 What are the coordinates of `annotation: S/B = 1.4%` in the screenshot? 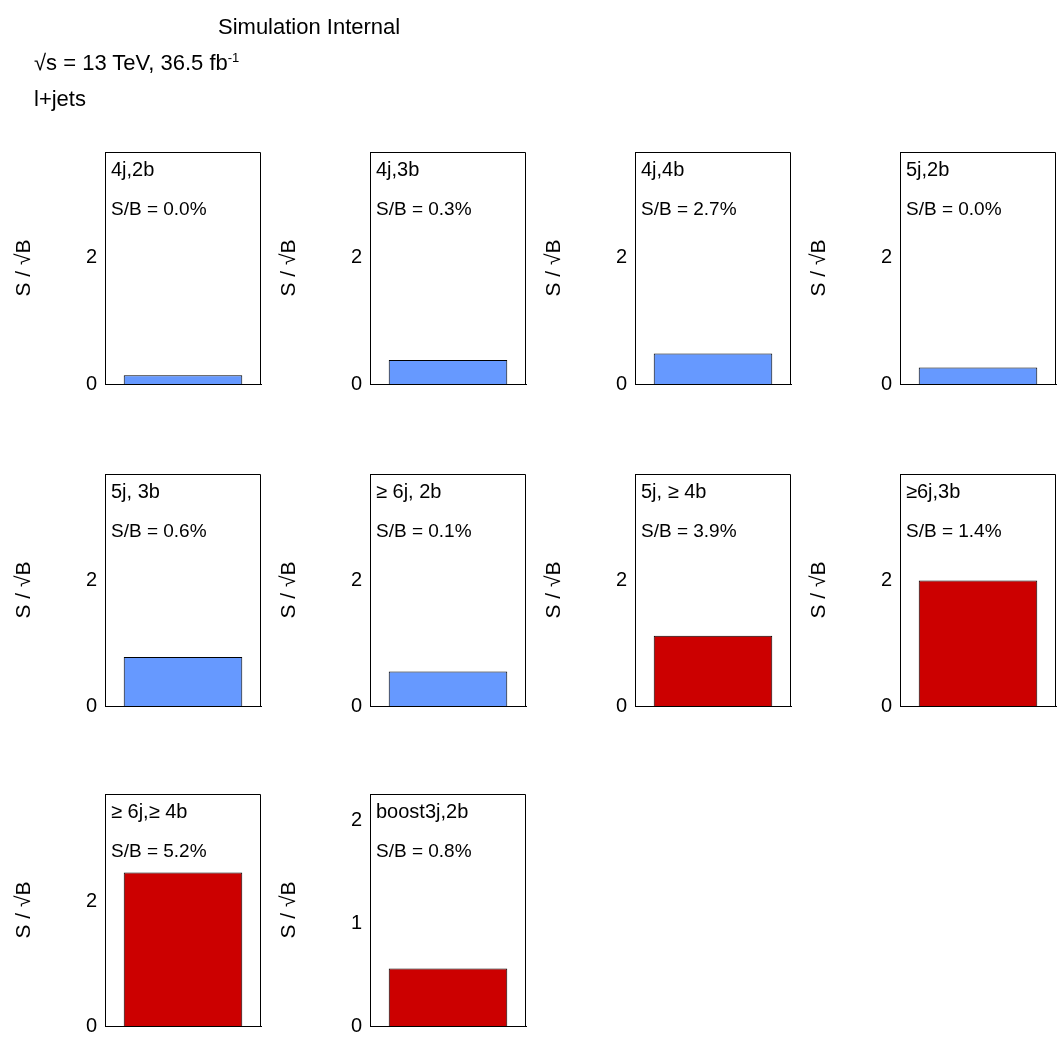 It's located at (954, 530).